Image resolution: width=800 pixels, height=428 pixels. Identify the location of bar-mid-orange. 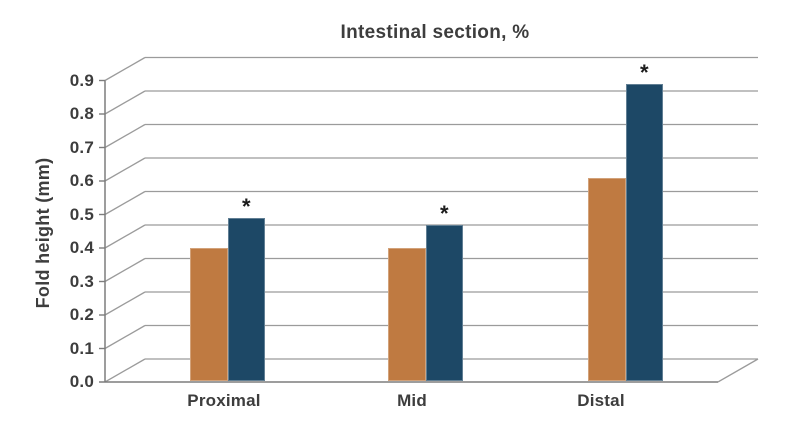
(407, 314).